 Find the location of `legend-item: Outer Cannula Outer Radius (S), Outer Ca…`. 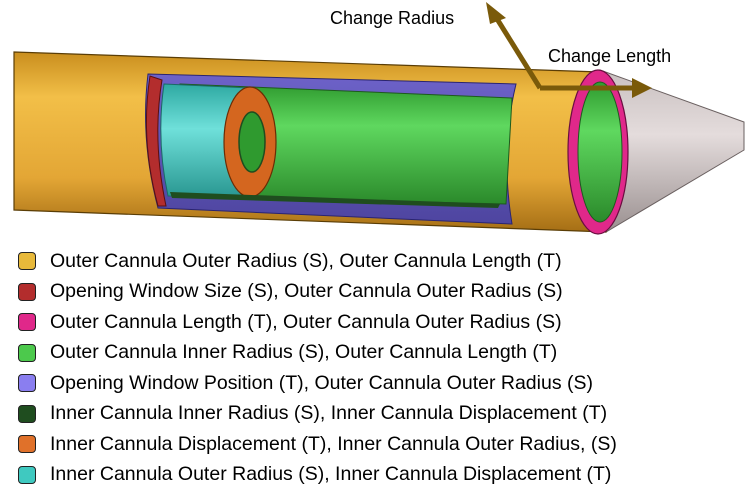

legend-item: Outer Cannula Outer Radius (S), Outer Ca… is located at coordinates (317, 261).